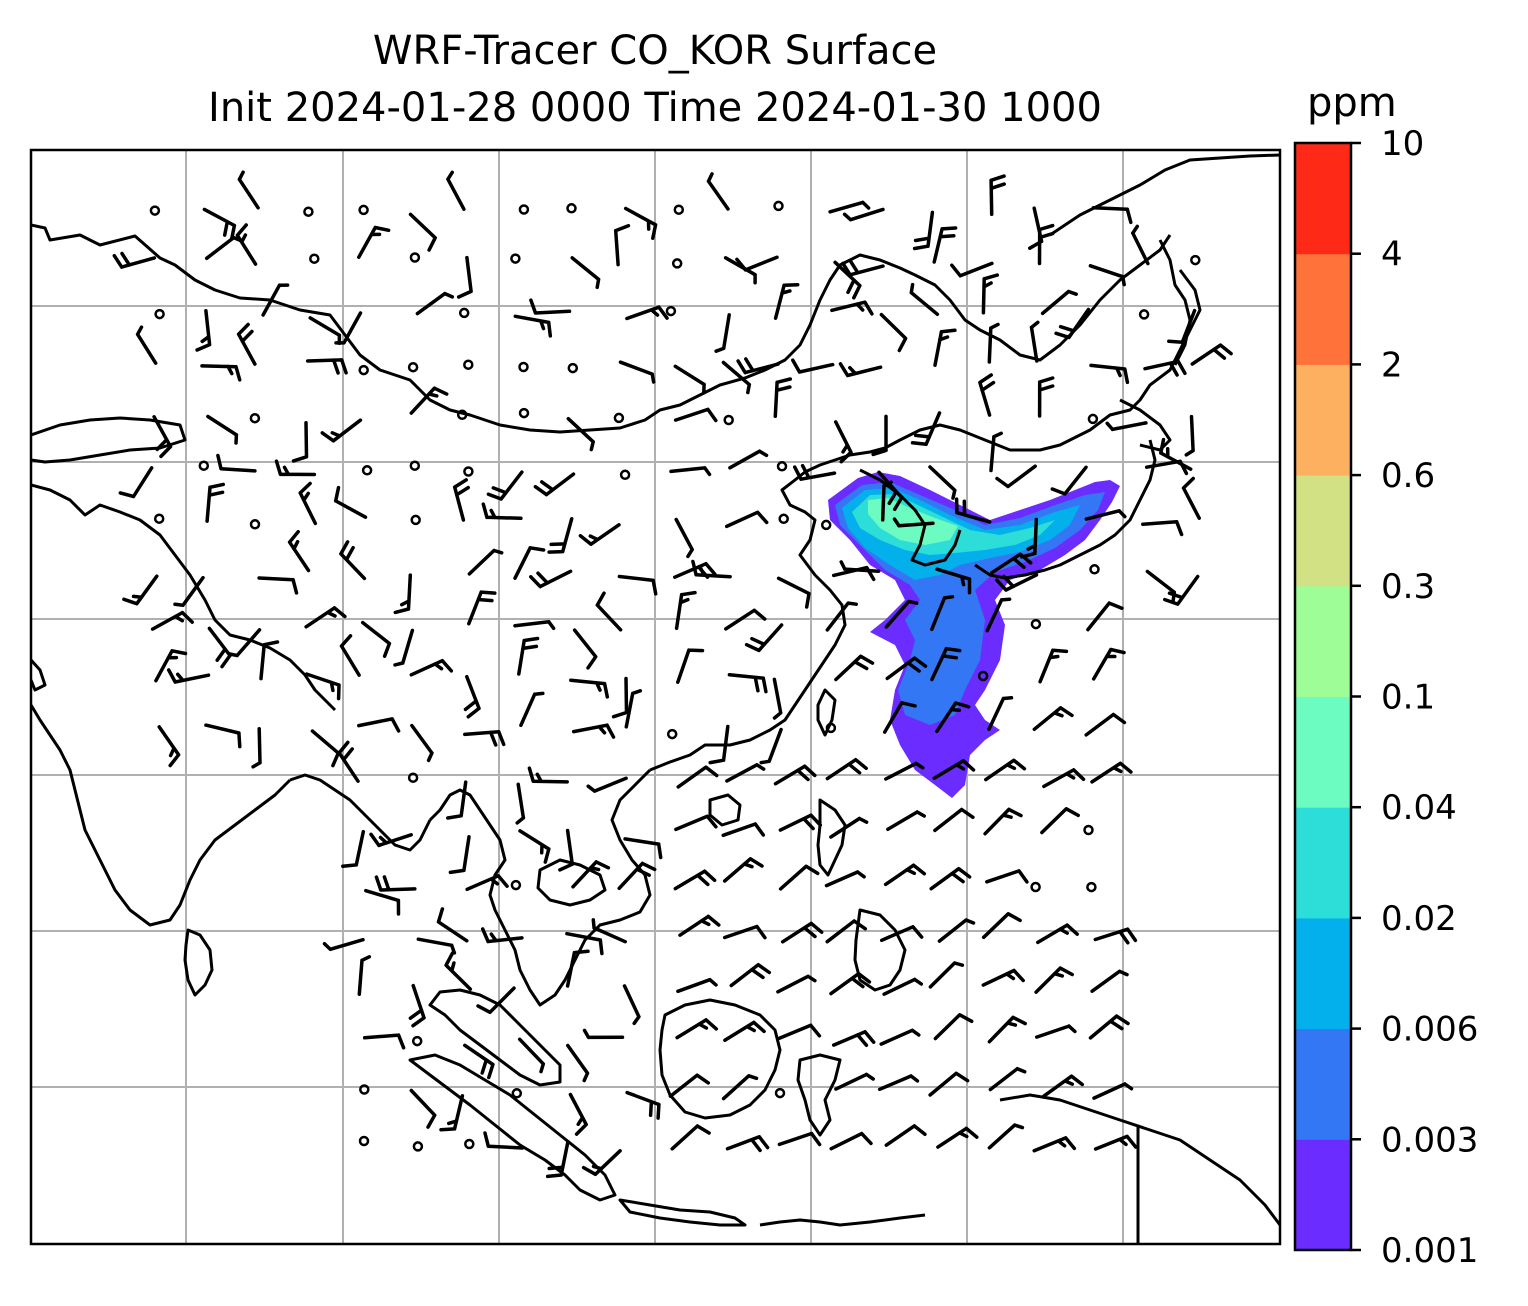 Image resolution: width=1528 pixels, height=1306 pixels. What do you see at coordinates (1323, 752) in the screenshot?
I see `colorbar-bin` at bounding box center [1323, 752].